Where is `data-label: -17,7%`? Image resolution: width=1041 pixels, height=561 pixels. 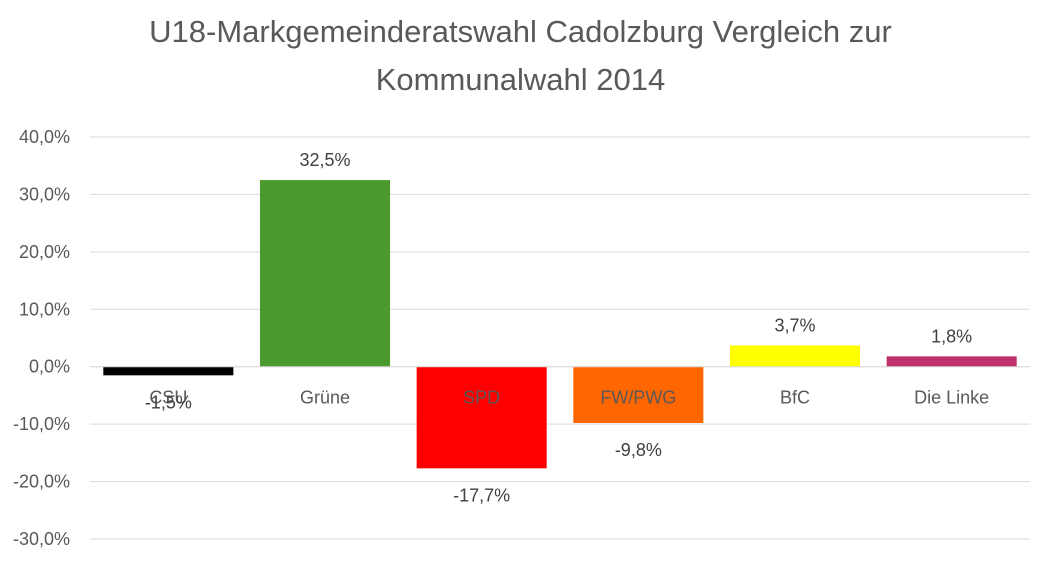
data-label: -17,7% is located at coordinates (481, 495).